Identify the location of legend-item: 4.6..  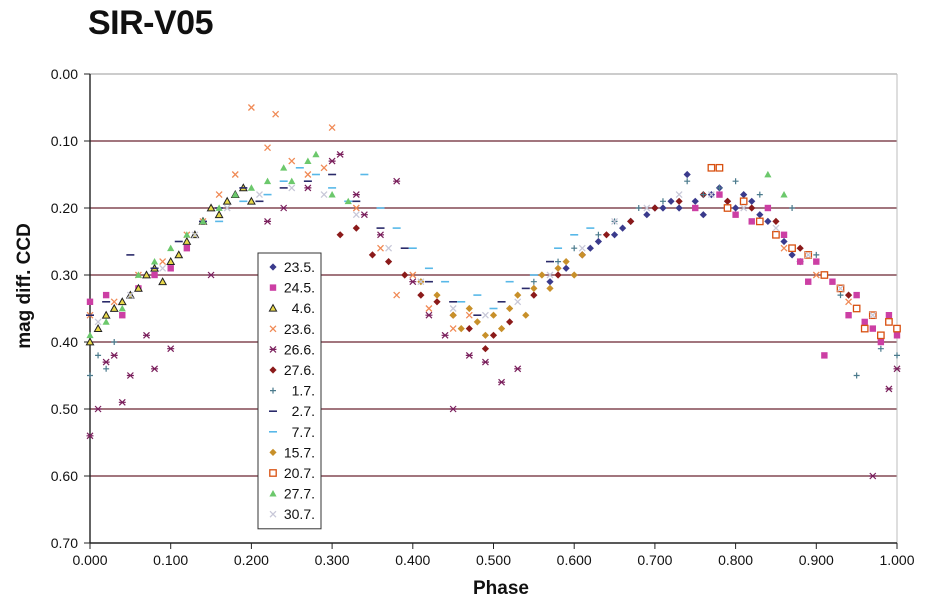
(291, 308).